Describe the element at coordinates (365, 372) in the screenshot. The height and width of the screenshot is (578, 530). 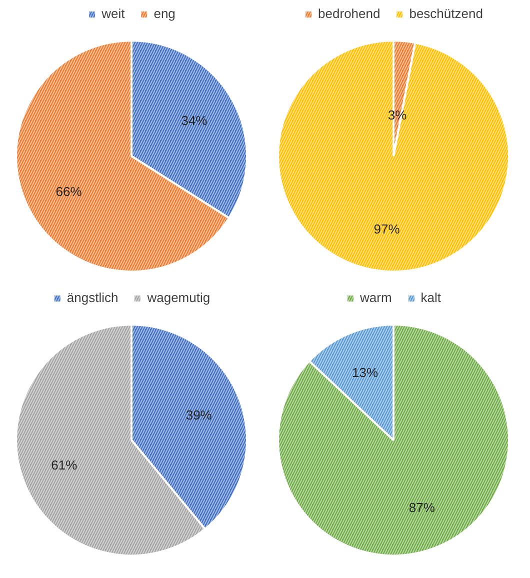
I see `data-label: 13%` at that location.